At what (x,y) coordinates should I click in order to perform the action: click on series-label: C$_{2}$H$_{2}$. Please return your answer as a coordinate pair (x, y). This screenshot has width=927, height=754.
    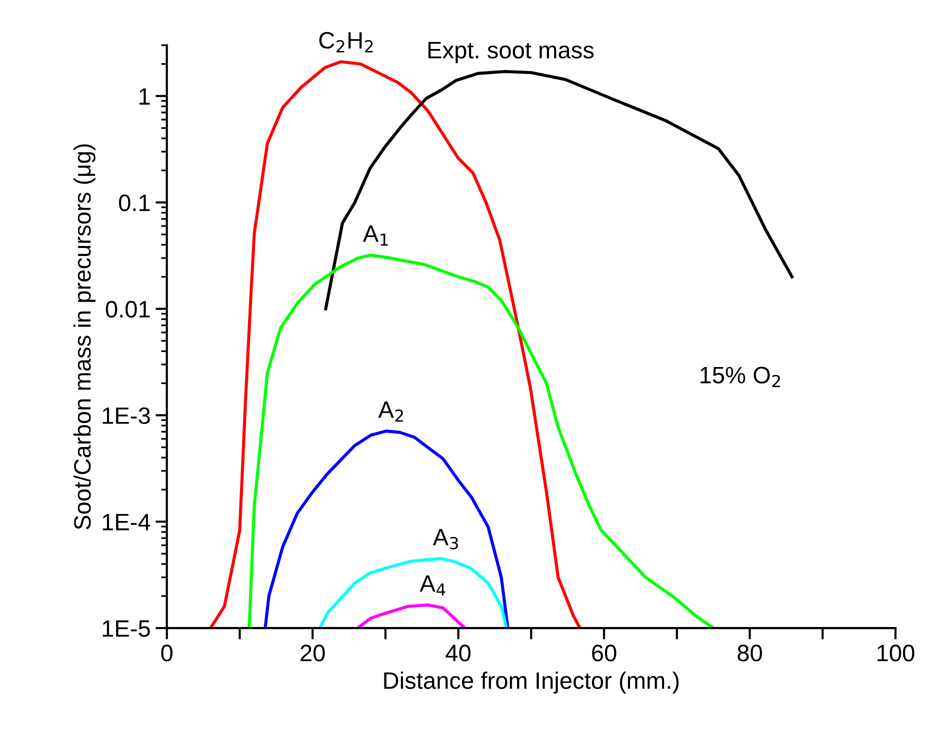
    Looking at the image, I should click on (346, 42).